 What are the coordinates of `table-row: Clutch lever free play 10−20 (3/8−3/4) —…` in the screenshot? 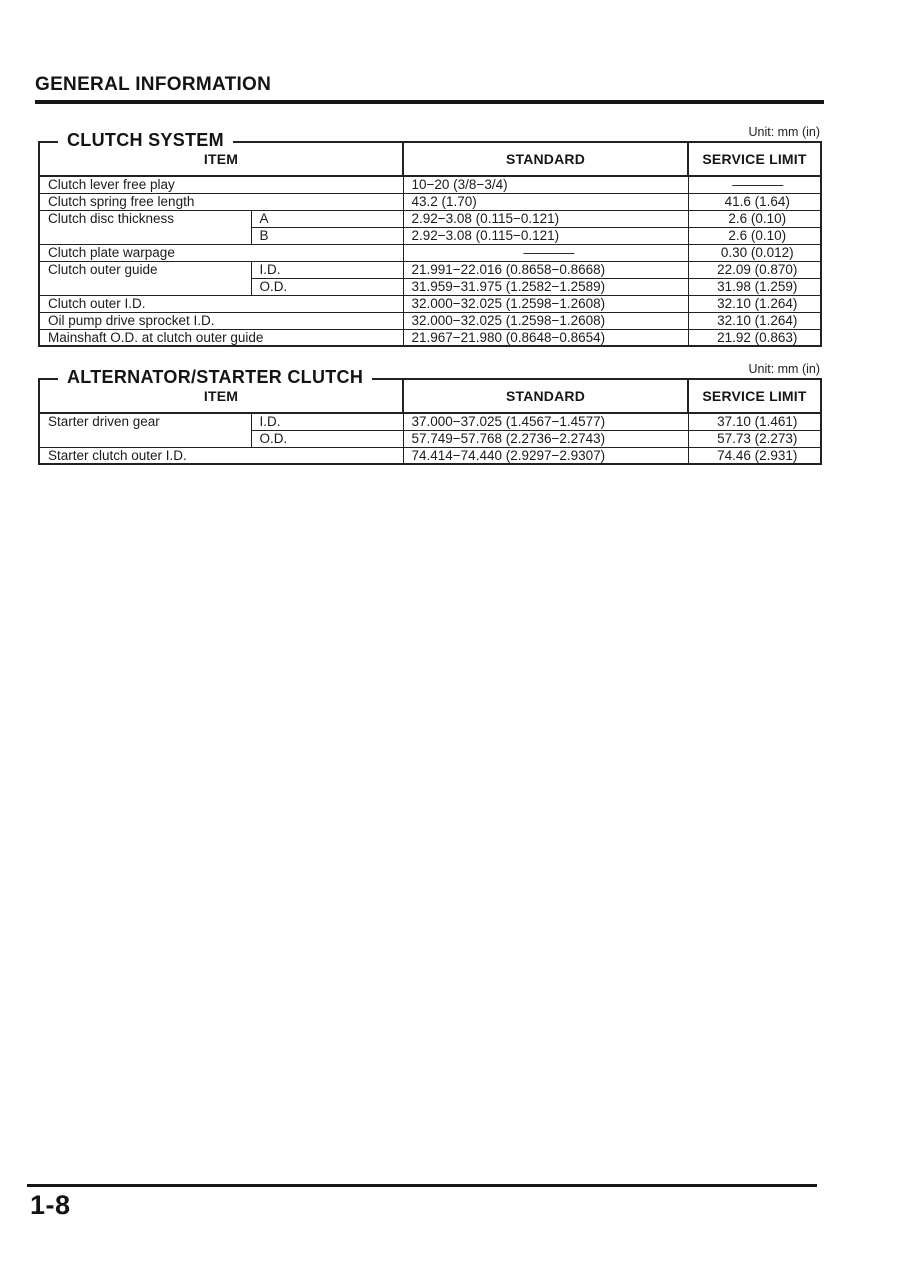 It's located at (430, 184).